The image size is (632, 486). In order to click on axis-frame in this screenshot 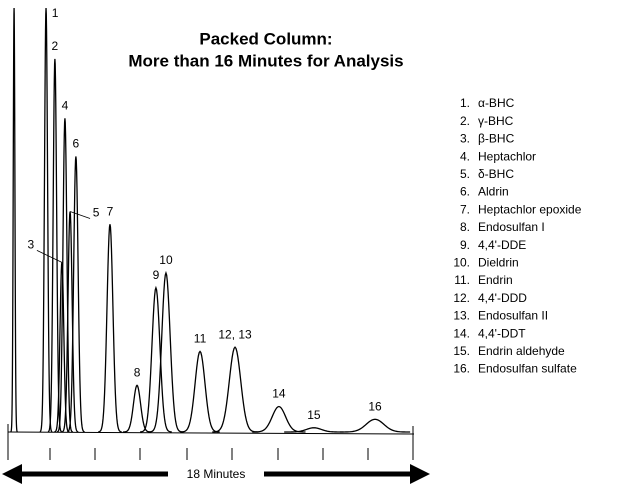, I will do `click(210, 442)`.